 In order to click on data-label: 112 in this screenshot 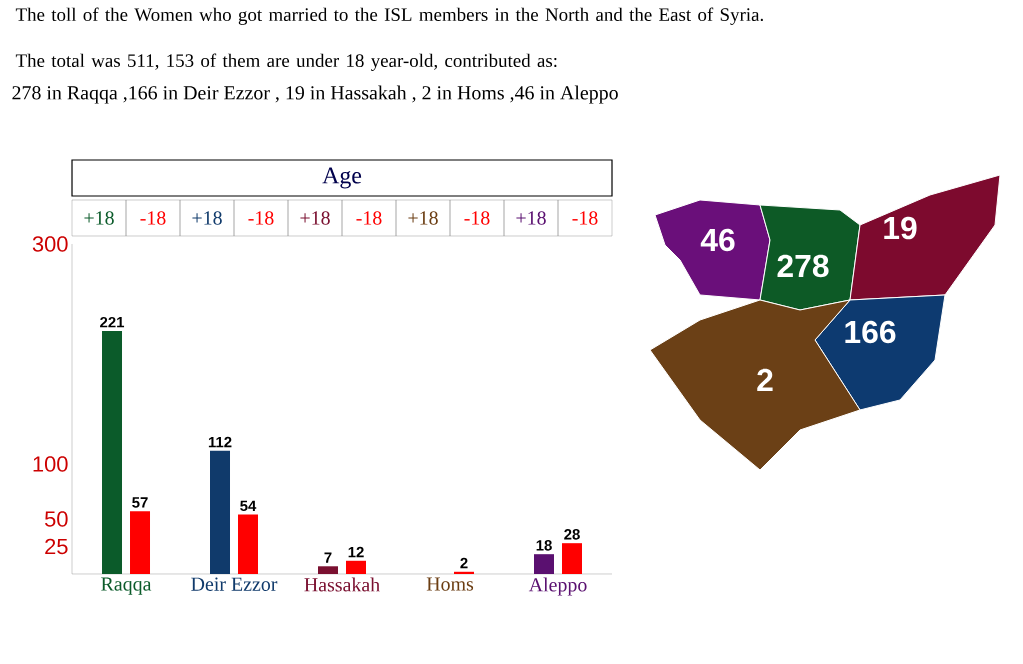, I will do `click(220, 442)`.